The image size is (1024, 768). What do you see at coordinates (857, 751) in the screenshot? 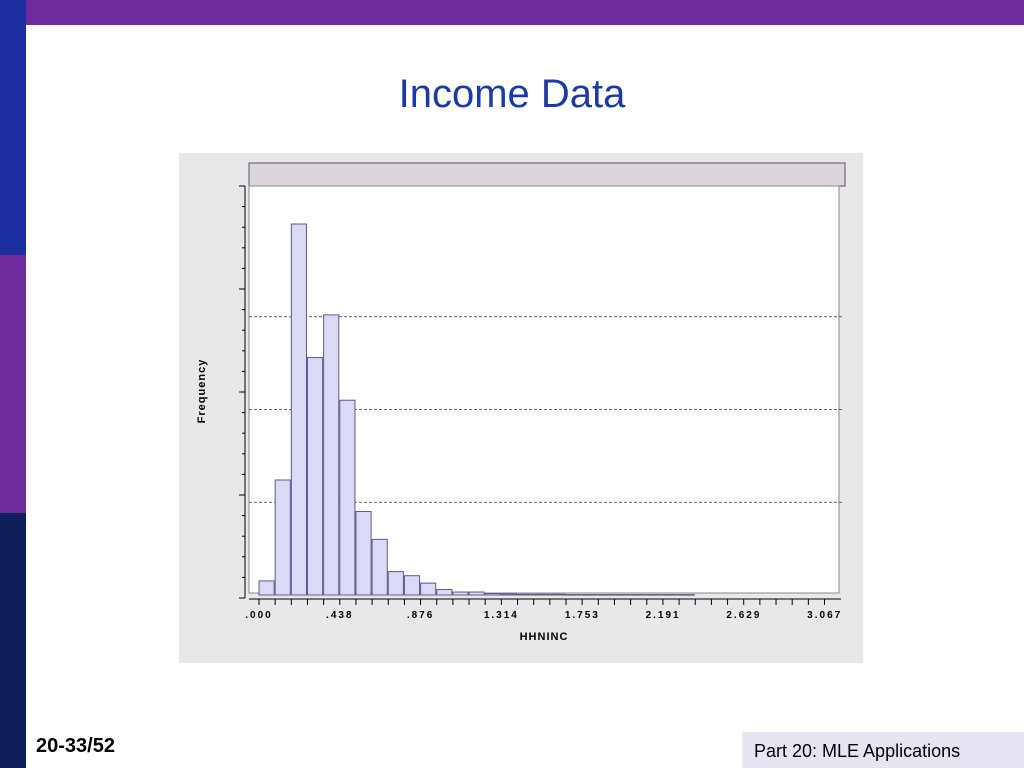
I see `footer-label: Part 20: MLE Applications` at bounding box center [857, 751].